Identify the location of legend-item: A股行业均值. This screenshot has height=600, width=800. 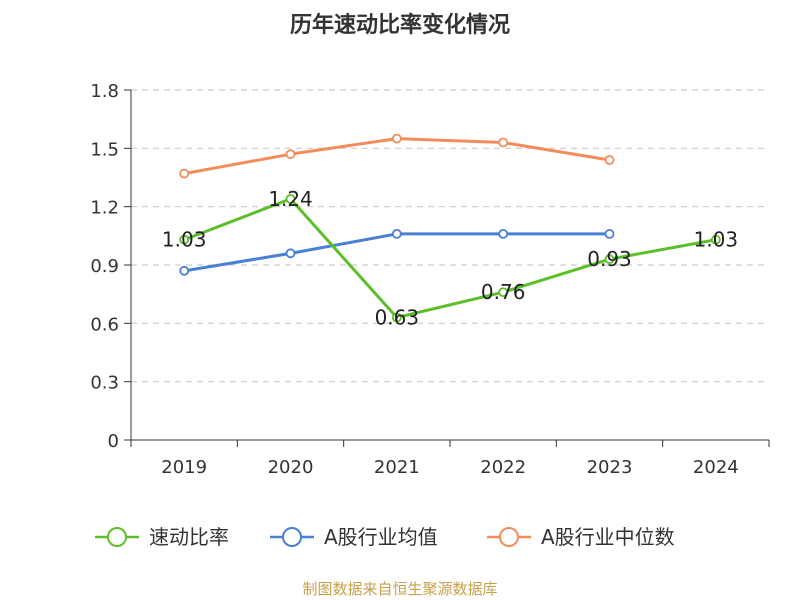
(354, 537).